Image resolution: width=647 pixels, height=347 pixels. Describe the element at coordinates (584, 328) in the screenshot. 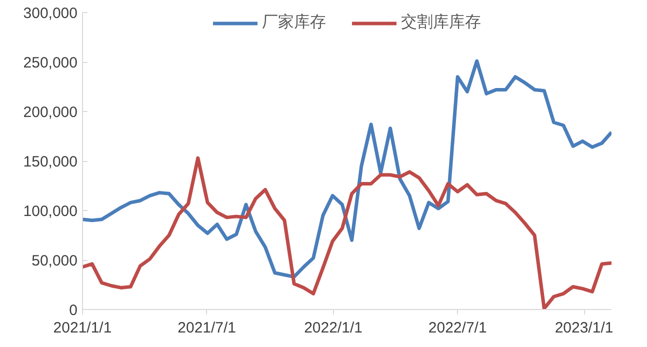

I see `x-tick-label: 2023/1/1` at that location.